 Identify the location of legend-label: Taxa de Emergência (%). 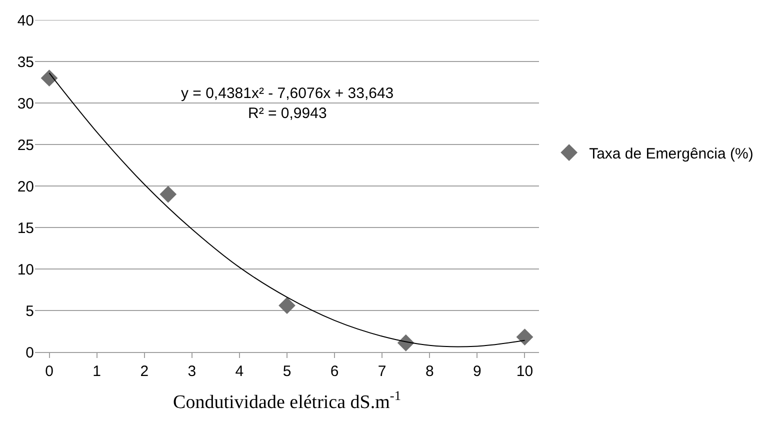
(671, 153).